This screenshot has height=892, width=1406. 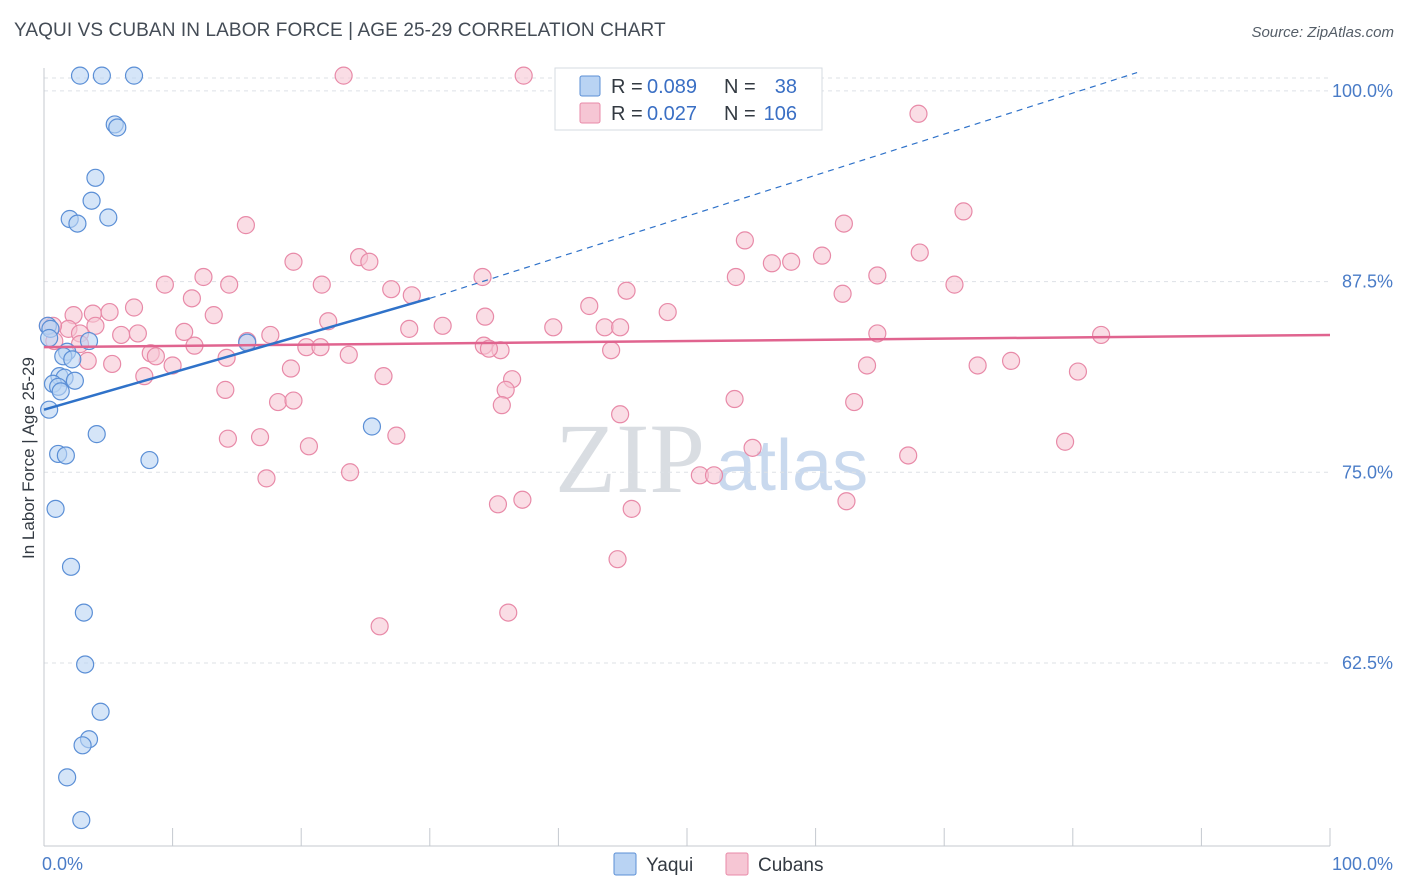 What do you see at coordinates (737, 864) in the screenshot?
I see `bottom-legend-swatch-cubans` at bounding box center [737, 864].